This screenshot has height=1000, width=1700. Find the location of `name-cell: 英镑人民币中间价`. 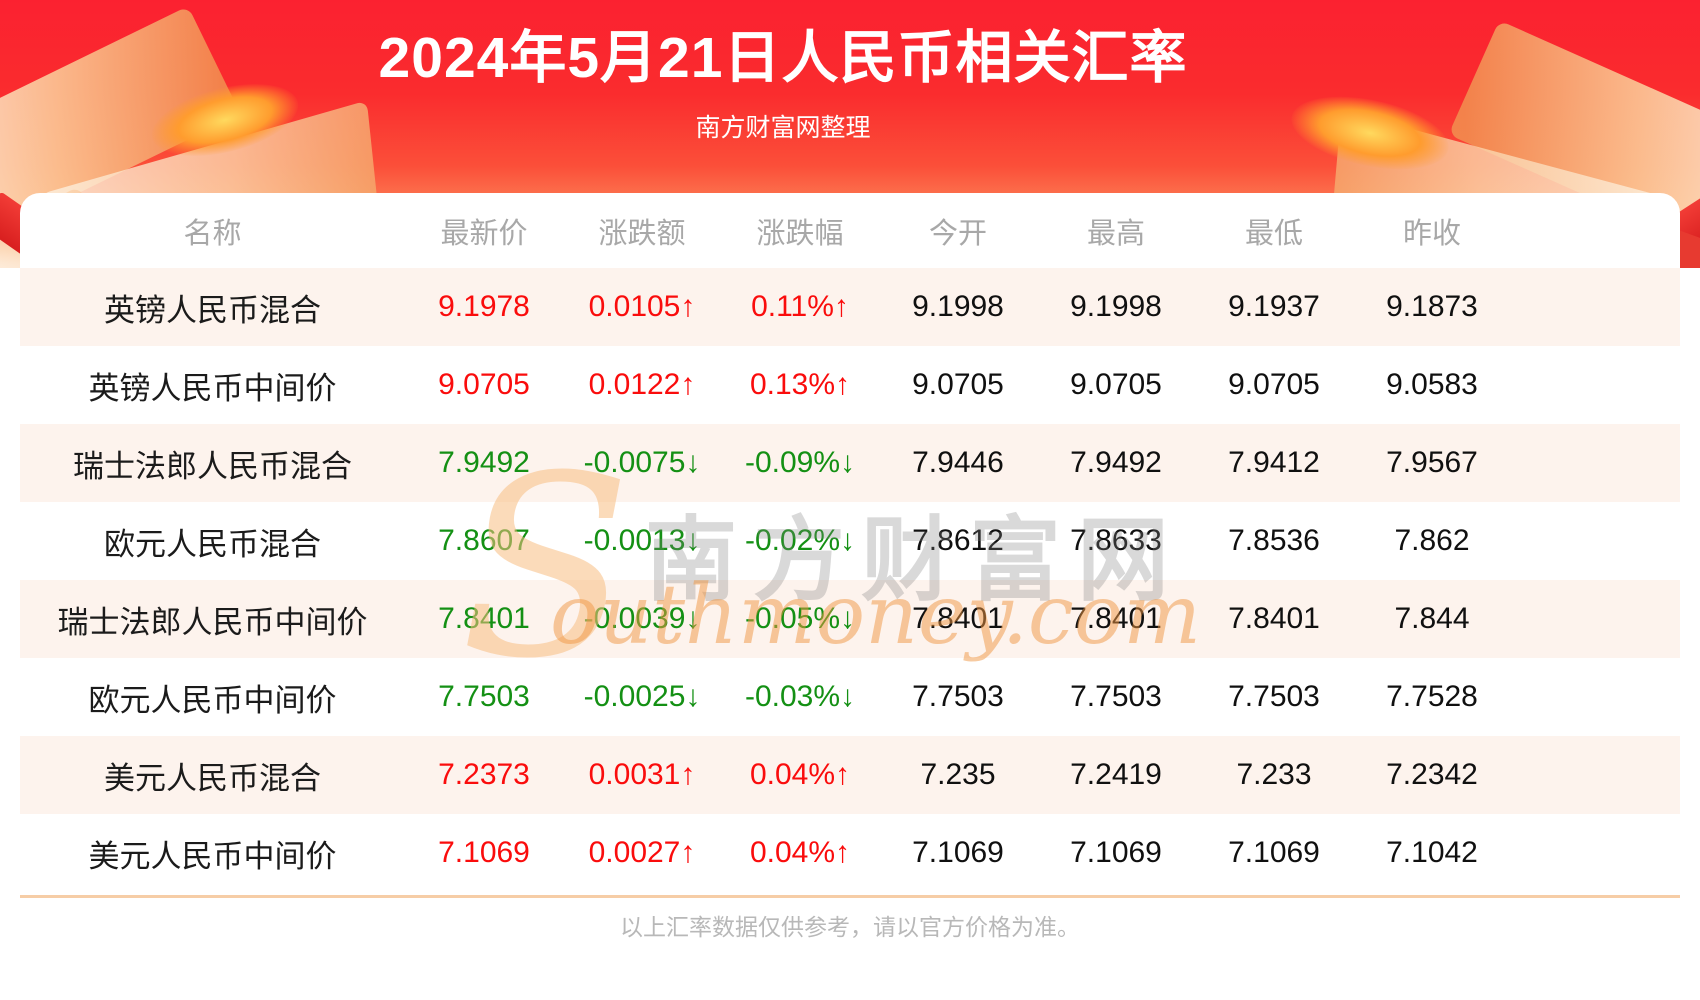

name-cell: 英镑人民币中间价 is located at coordinates (212, 388).